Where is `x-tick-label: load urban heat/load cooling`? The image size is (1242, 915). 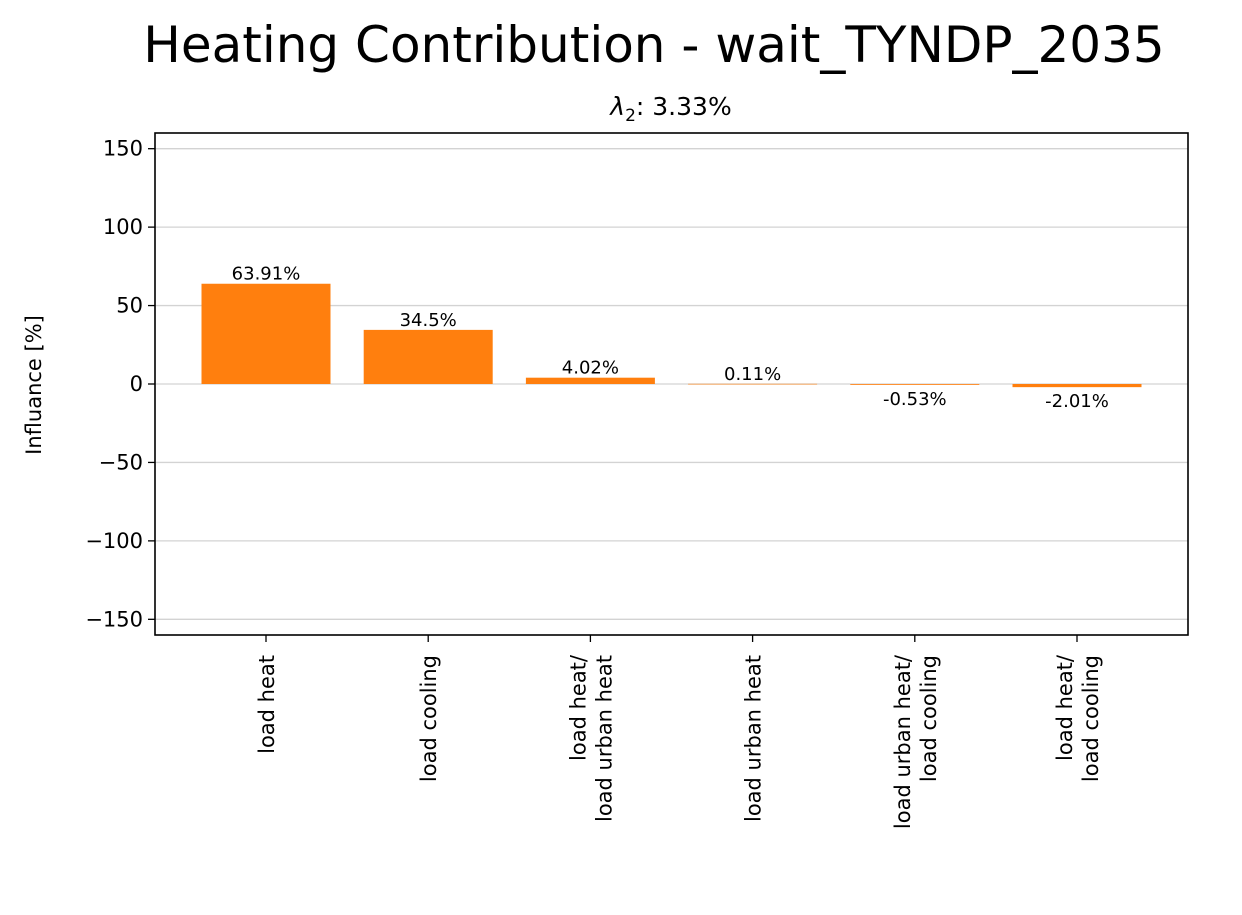
x-tick-label: load urban heat/load cooling is located at coordinates (916, 741).